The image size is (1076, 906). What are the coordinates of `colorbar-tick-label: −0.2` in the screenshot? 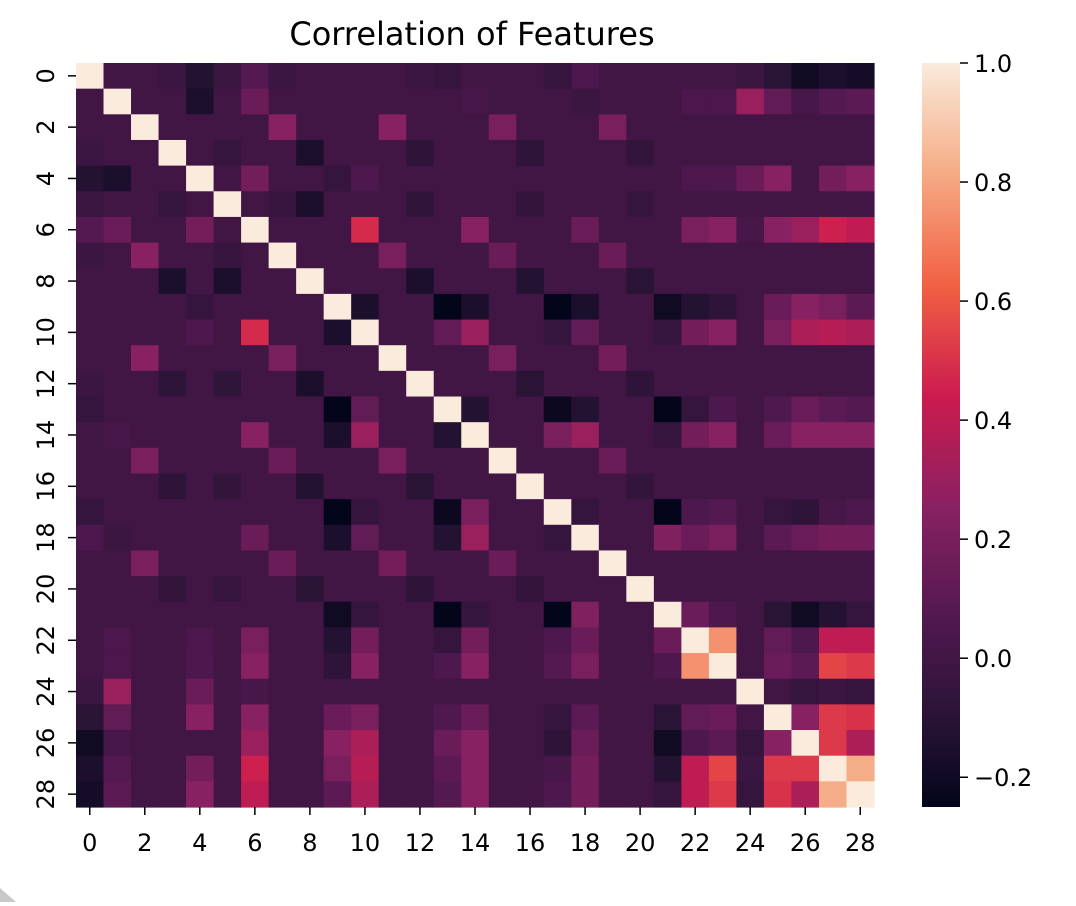 It's located at (1003, 778).